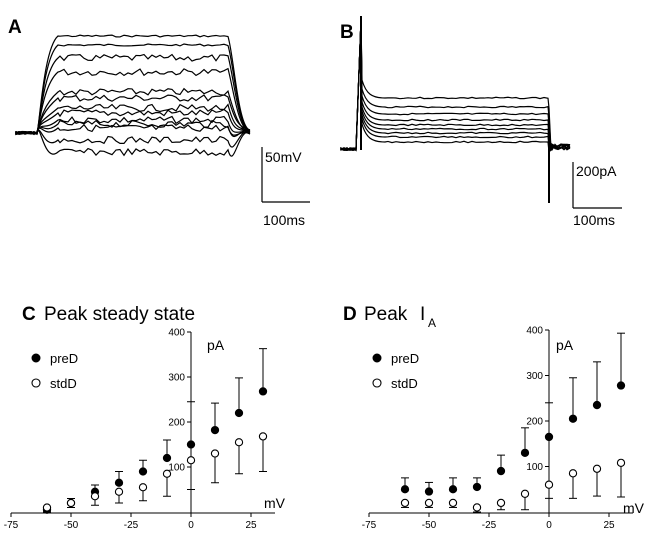 Image resolution: width=650 pixels, height=535 pixels. I want to click on current-traces, so click(455, 109).